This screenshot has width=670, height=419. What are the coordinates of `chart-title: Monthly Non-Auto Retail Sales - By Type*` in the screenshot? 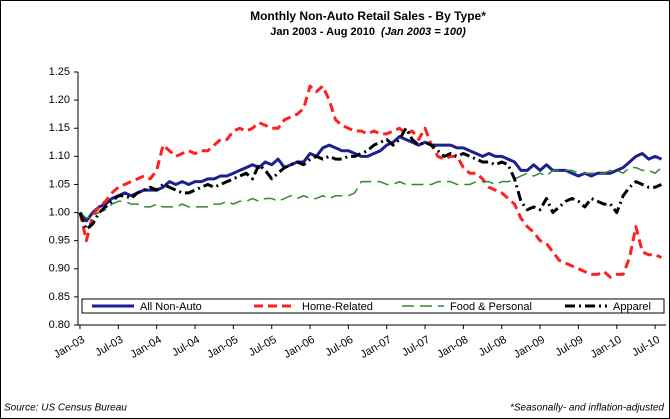 It's located at (368, 16).